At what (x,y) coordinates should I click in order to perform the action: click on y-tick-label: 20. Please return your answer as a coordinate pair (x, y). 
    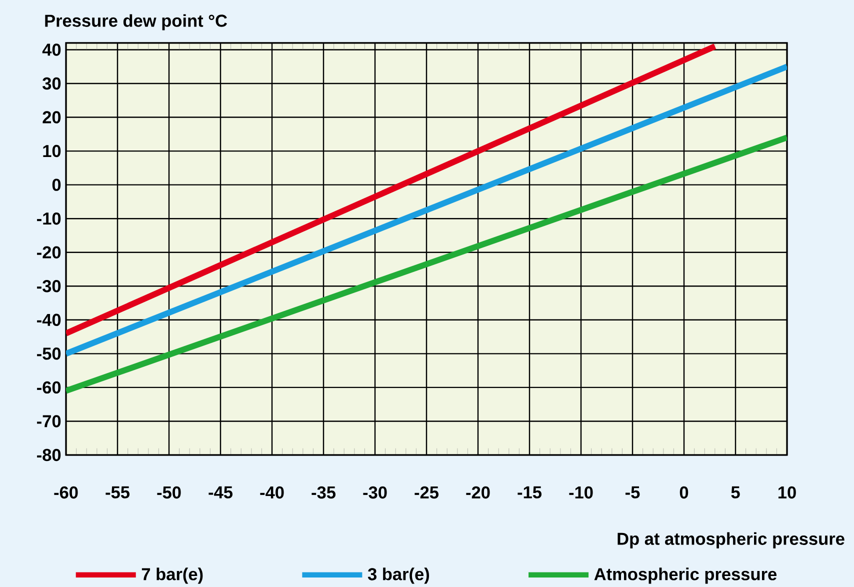
    Looking at the image, I should click on (51, 117).